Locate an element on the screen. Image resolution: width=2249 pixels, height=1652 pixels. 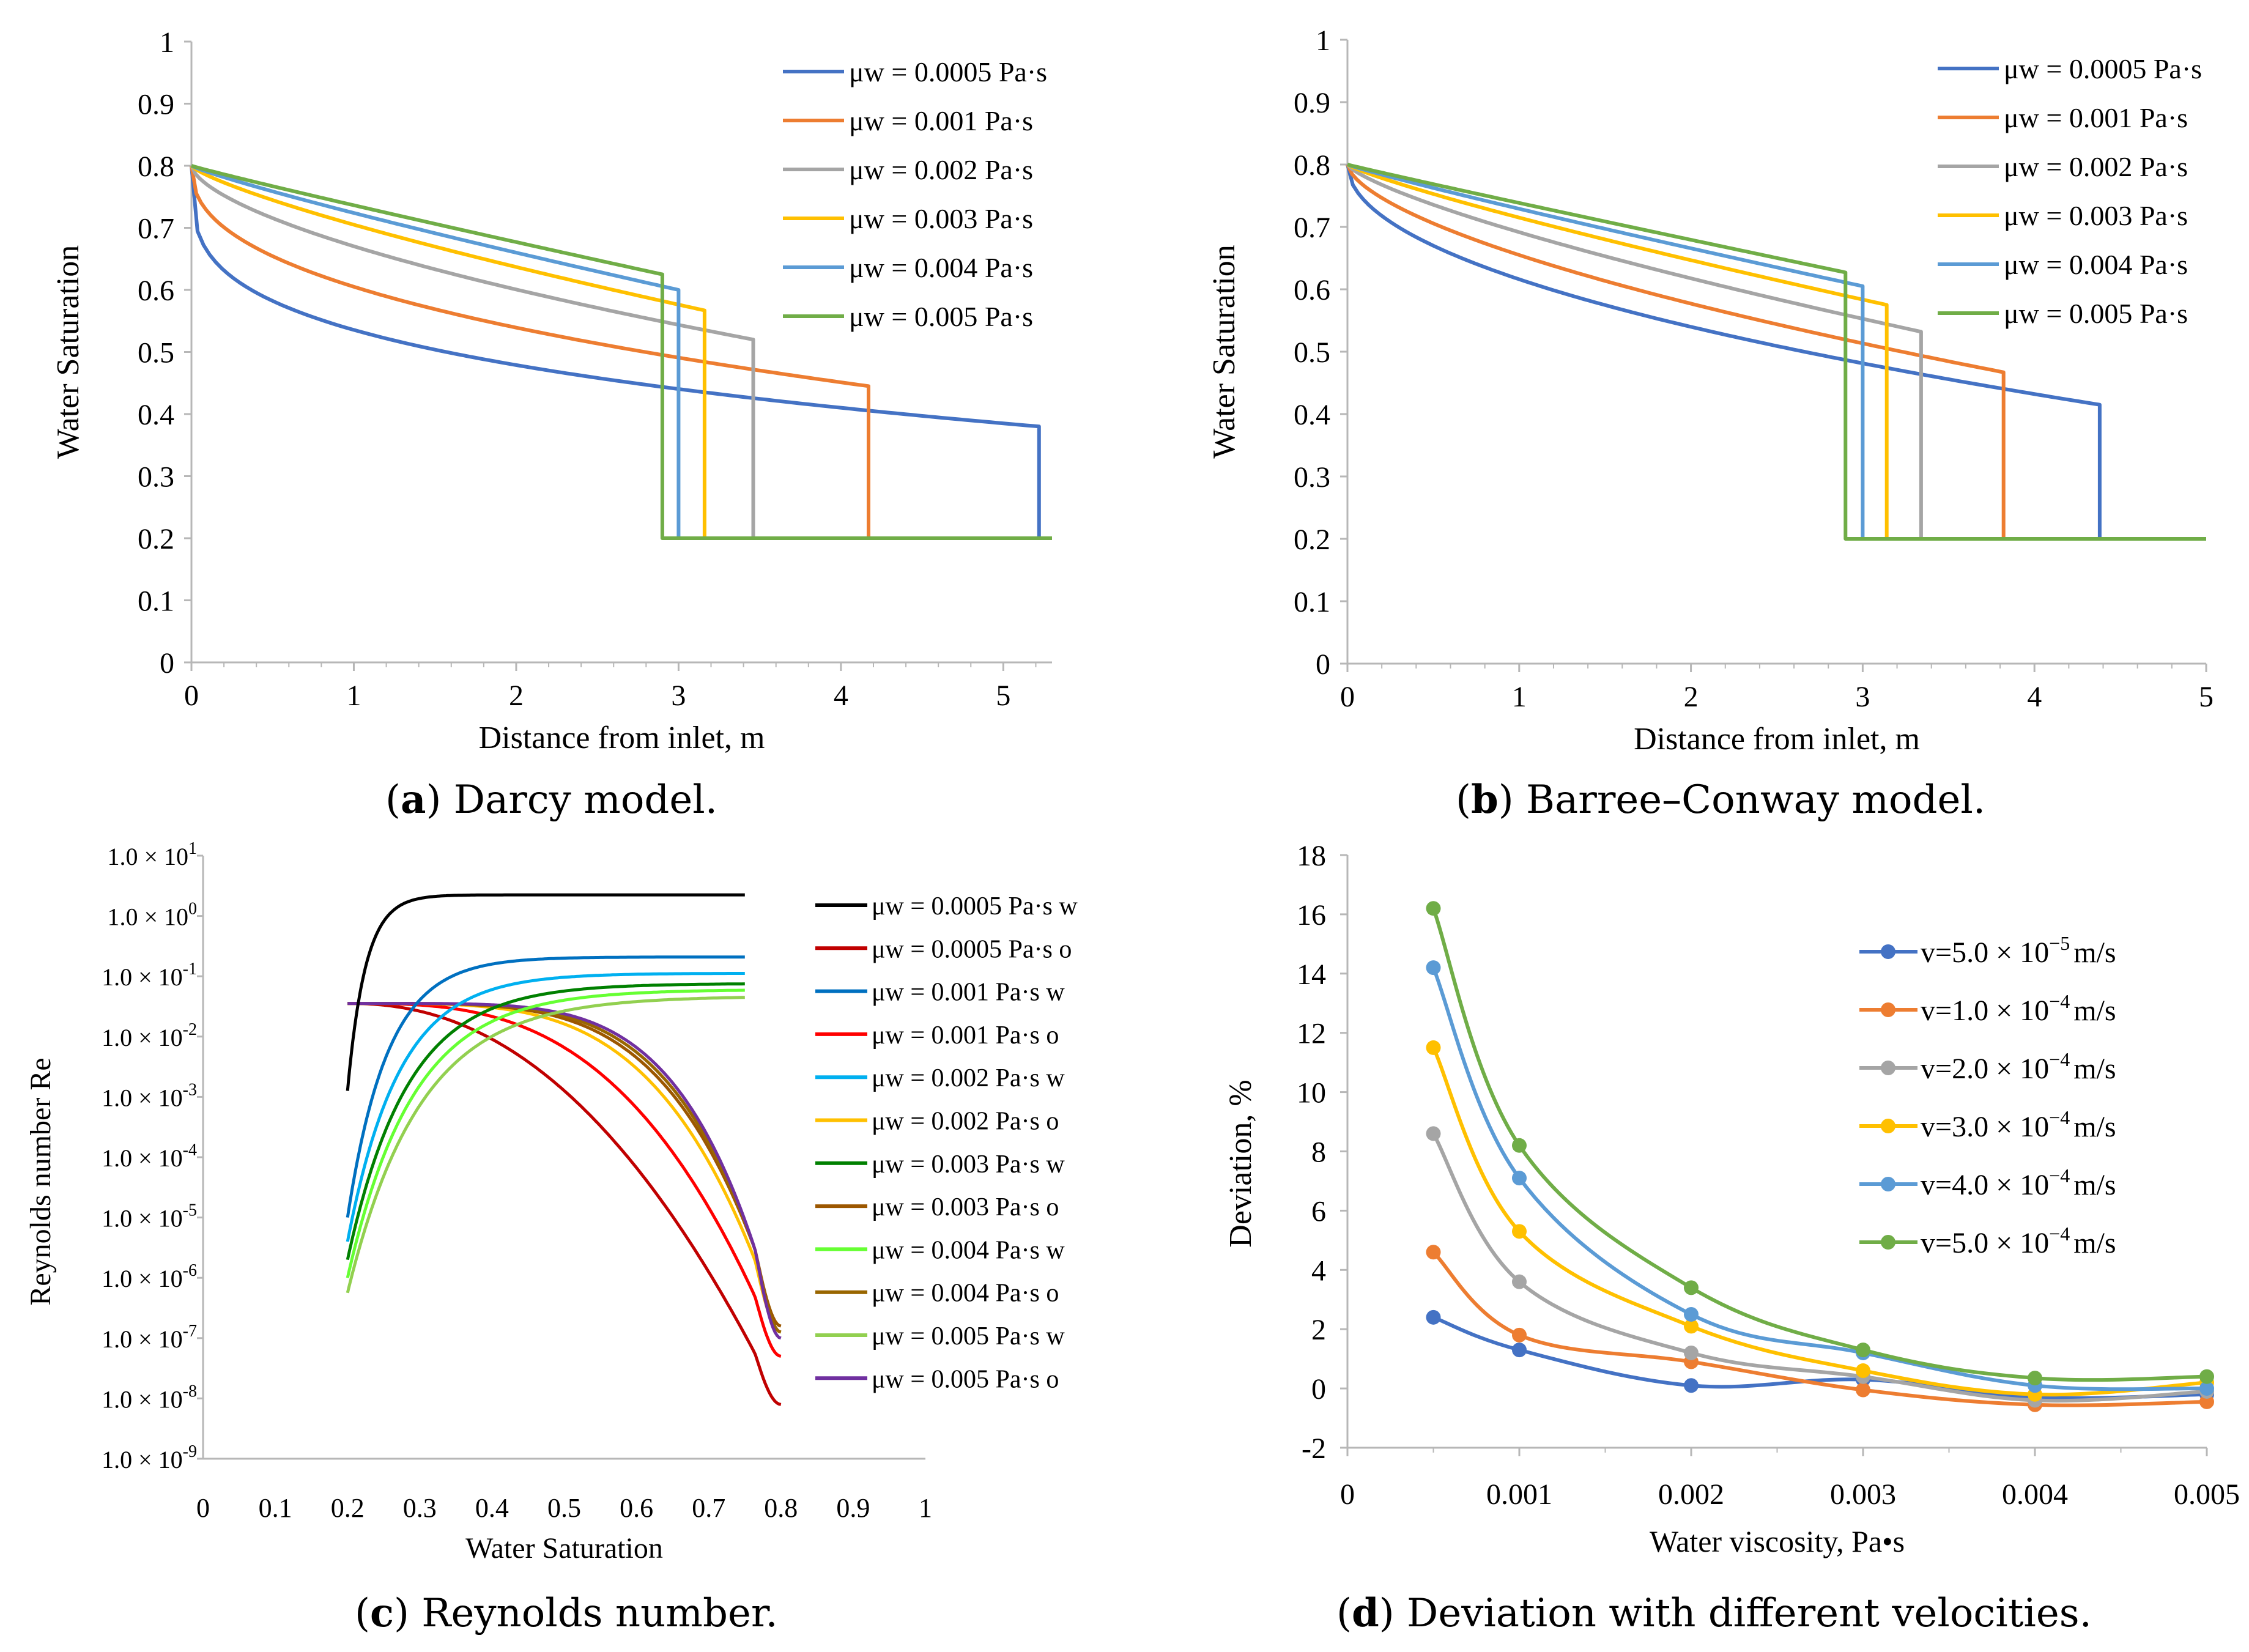
y-tick-label: 0.4 is located at coordinates (1312, 415).